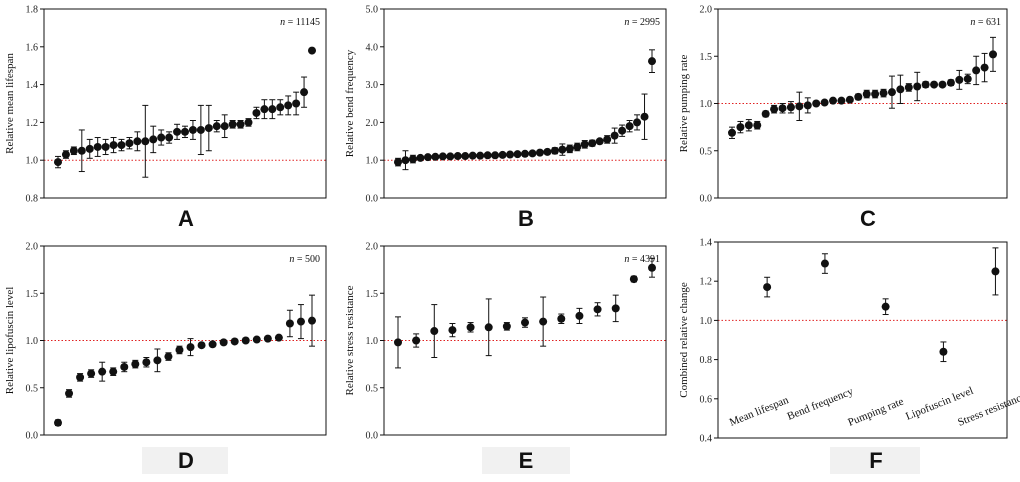  Describe the element at coordinates (10, 341) in the screenshot. I see `y-axis-title: Relative lipofuscin level` at that location.